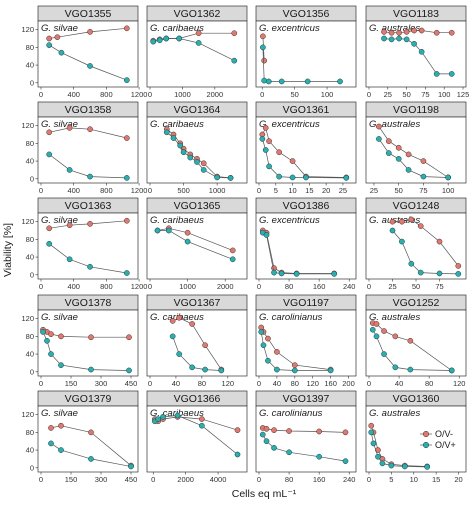 The height and width of the screenshot is (507, 474). Describe the element at coordinates (276, 190) in the screenshot. I see `x-tick-label: 5` at that location.